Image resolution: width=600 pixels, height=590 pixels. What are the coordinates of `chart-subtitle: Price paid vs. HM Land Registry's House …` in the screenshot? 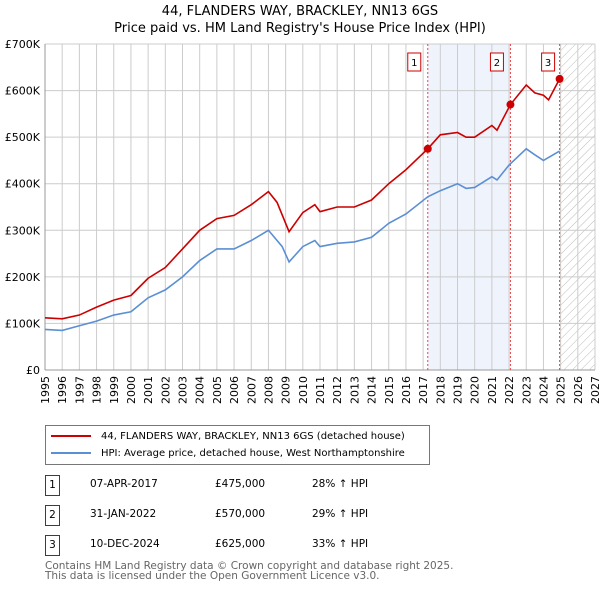 It's located at (300, 28).